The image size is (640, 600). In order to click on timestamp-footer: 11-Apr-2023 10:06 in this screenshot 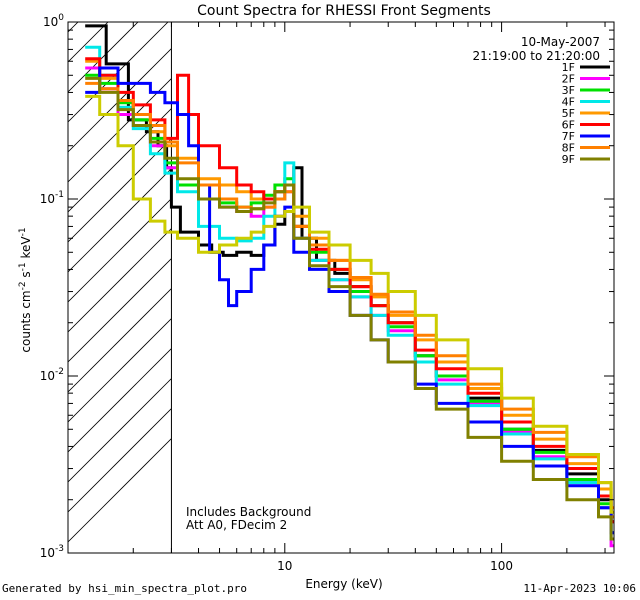, I will do `click(579, 588)`.